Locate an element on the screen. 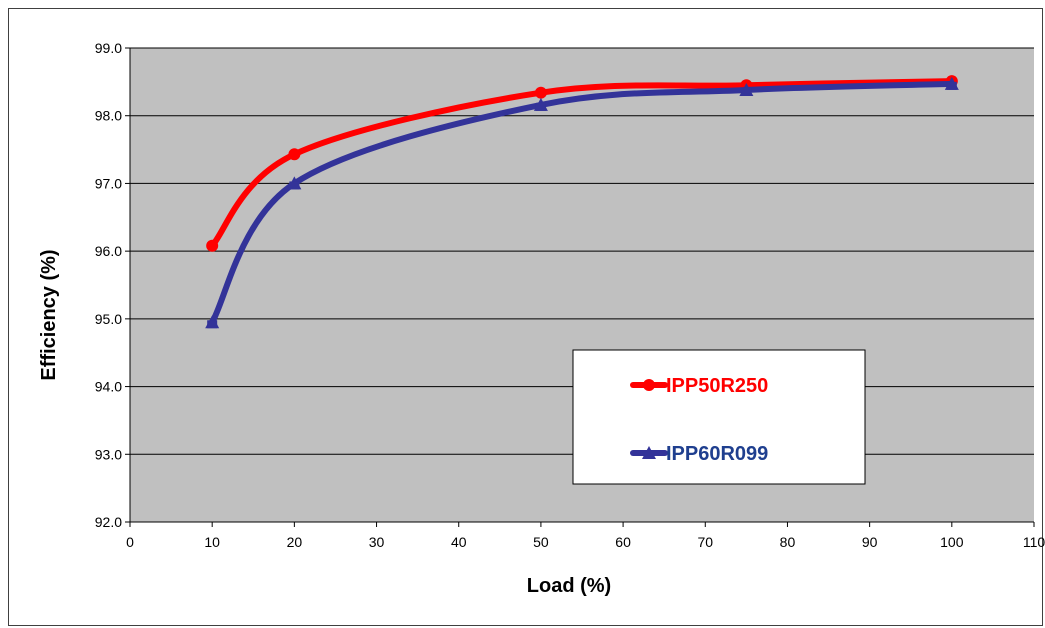 The height and width of the screenshot is (628, 1045). legend-marker-ipp50r250 is located at coordinates (649, 385).